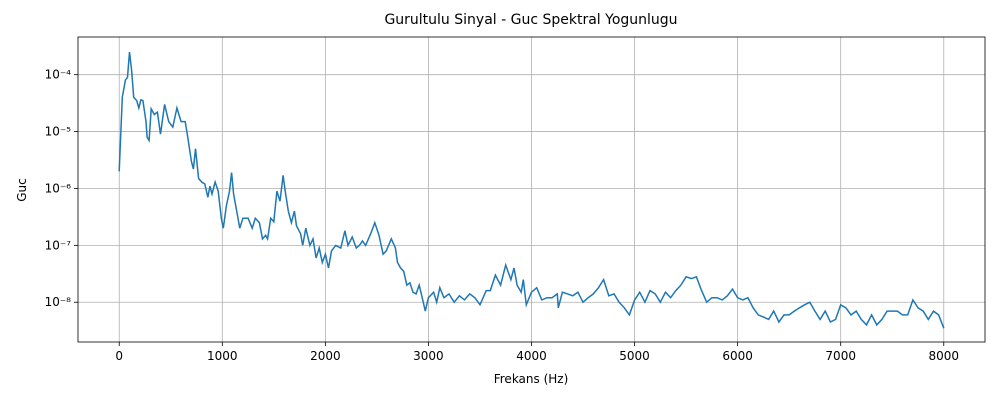 The height and width of the screenshot is (404, 1000). Describe the element at coordinates (325, 356) in the screenshot. I see `x-tick-label: 2000` at that location.